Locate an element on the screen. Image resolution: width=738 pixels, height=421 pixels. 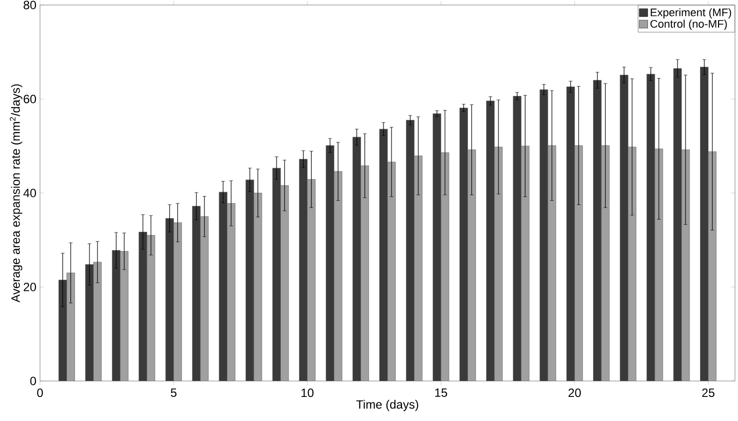
x-tick-label: 15 is located at coordinates (441, 392).